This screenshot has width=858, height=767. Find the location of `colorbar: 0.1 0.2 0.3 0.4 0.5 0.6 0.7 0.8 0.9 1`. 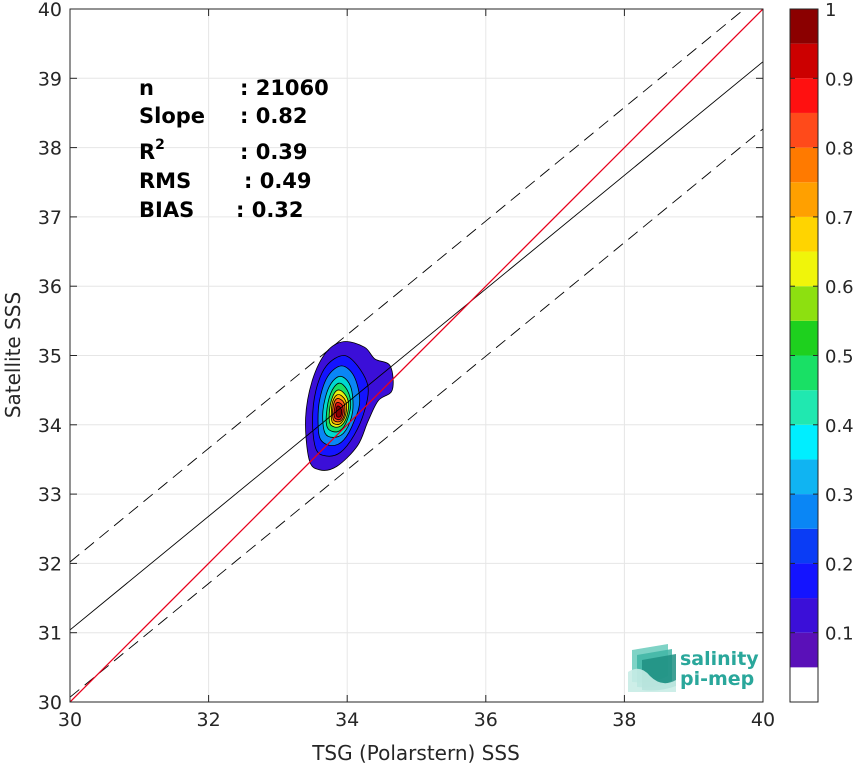

colorbar: 0.1 0.2 0.3 0.4 0.5 0.6 0.7 0.8 0.9 1 is located at coordinates (821, 351).